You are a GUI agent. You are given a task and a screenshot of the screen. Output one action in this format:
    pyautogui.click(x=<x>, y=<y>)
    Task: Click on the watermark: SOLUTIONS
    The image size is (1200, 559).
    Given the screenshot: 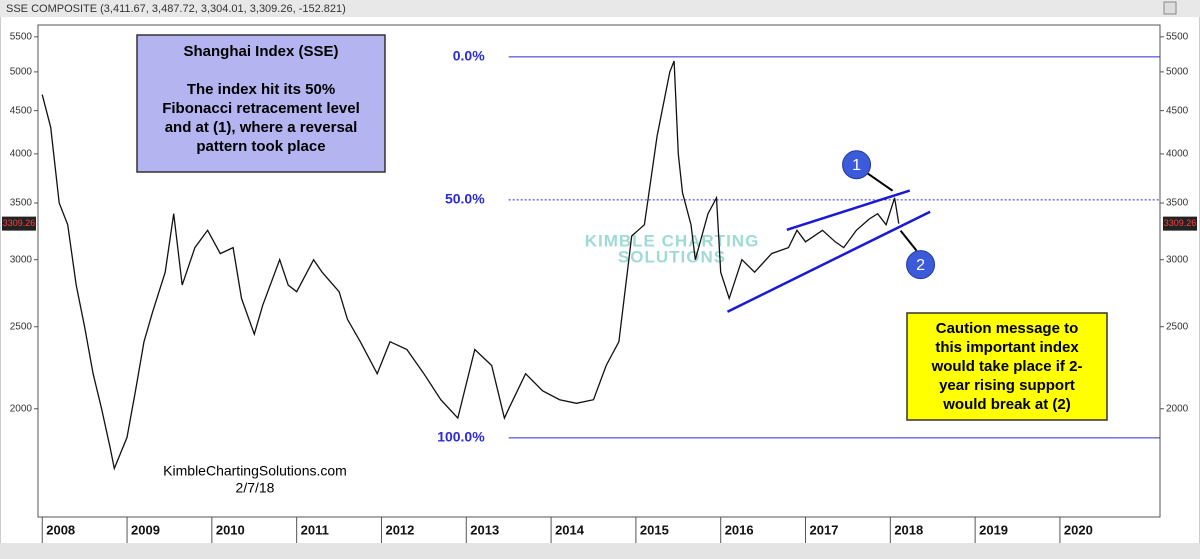 What is the action you would take?
    pyautogui.click(x=672, y=256)
    